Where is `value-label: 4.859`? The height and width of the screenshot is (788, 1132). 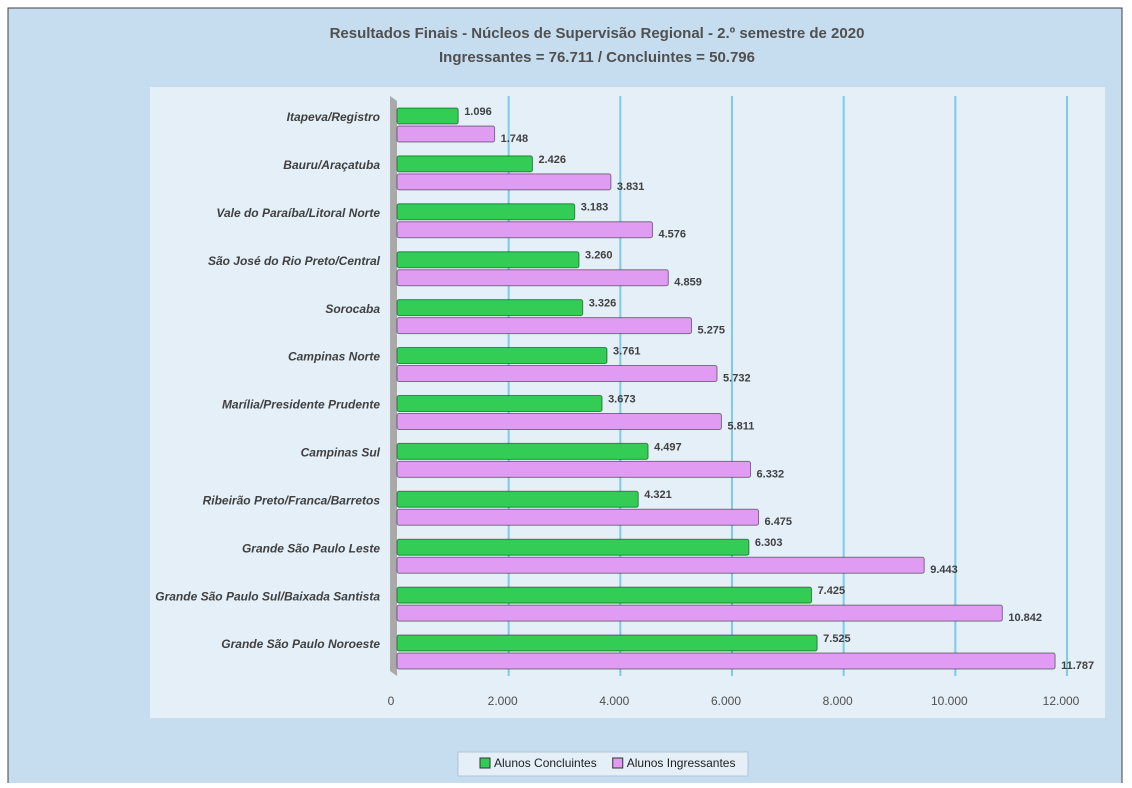 value-label: 4.859 is located at coordinates (688, 283).